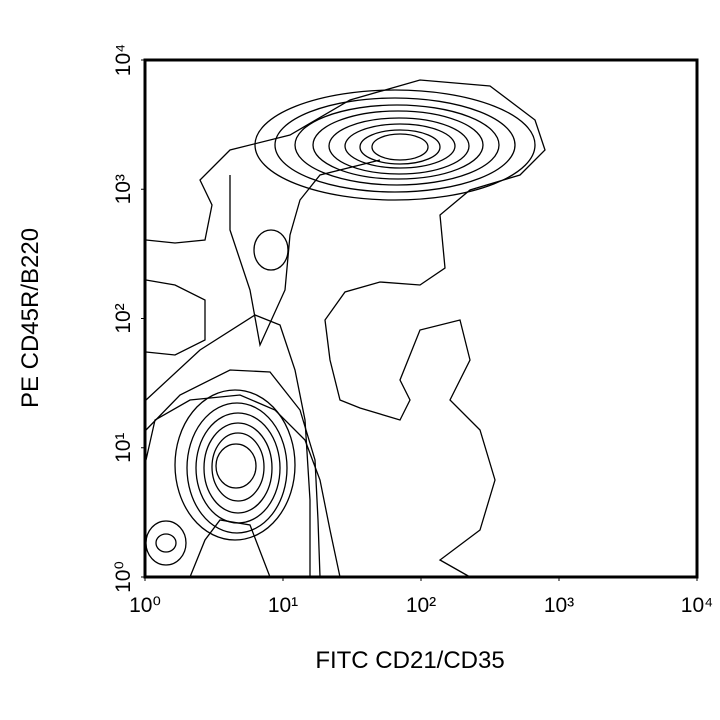  What do you see at coordinates (145, 605) in the screenshot?
I see `x-tick-label: 10⁰` at bounding box center [145, 605].